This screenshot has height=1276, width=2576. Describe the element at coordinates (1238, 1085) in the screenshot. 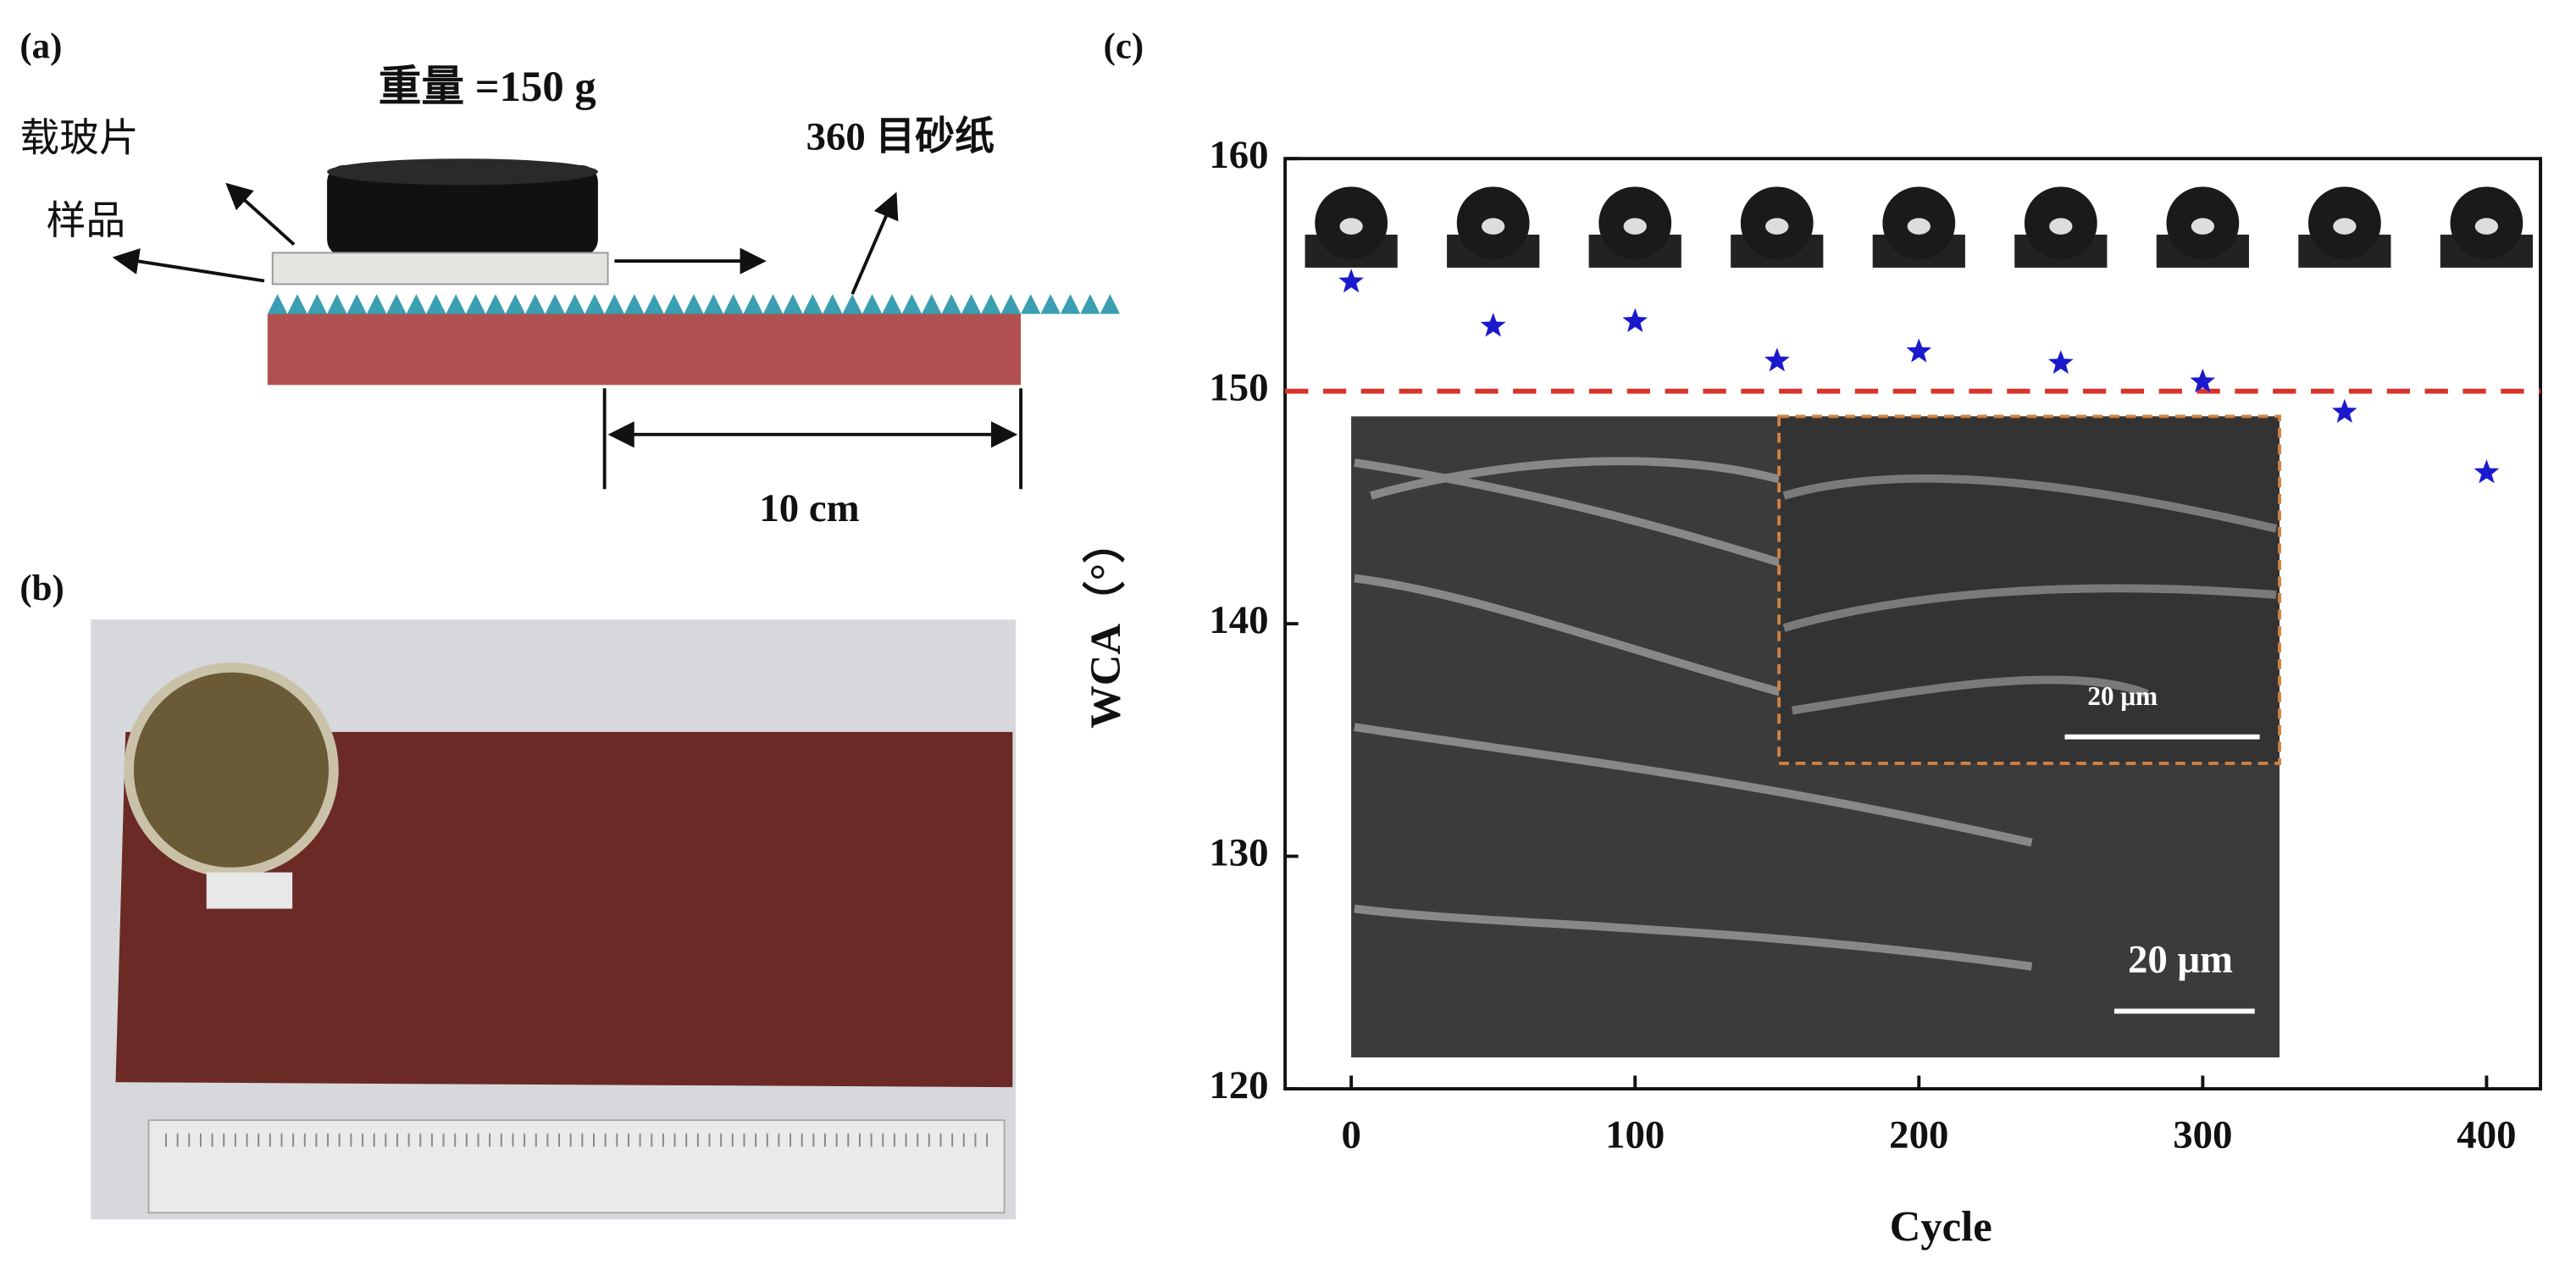

I see `y-tick-label: 120` at that location.